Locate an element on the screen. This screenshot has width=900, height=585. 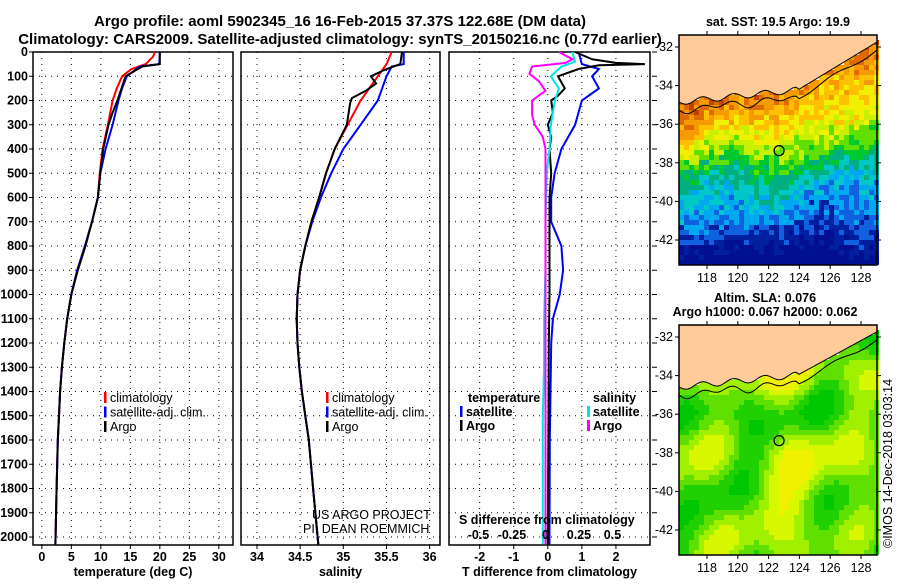
lon-tick-label: 126 is located at coordinates (830, 568).